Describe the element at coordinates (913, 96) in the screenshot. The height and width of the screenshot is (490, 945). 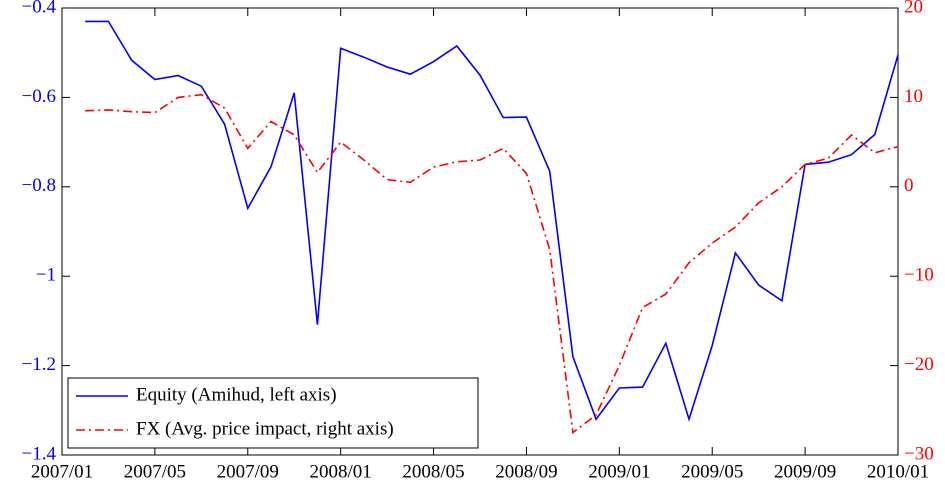
I see `y2-tick-label: 10` at that location.